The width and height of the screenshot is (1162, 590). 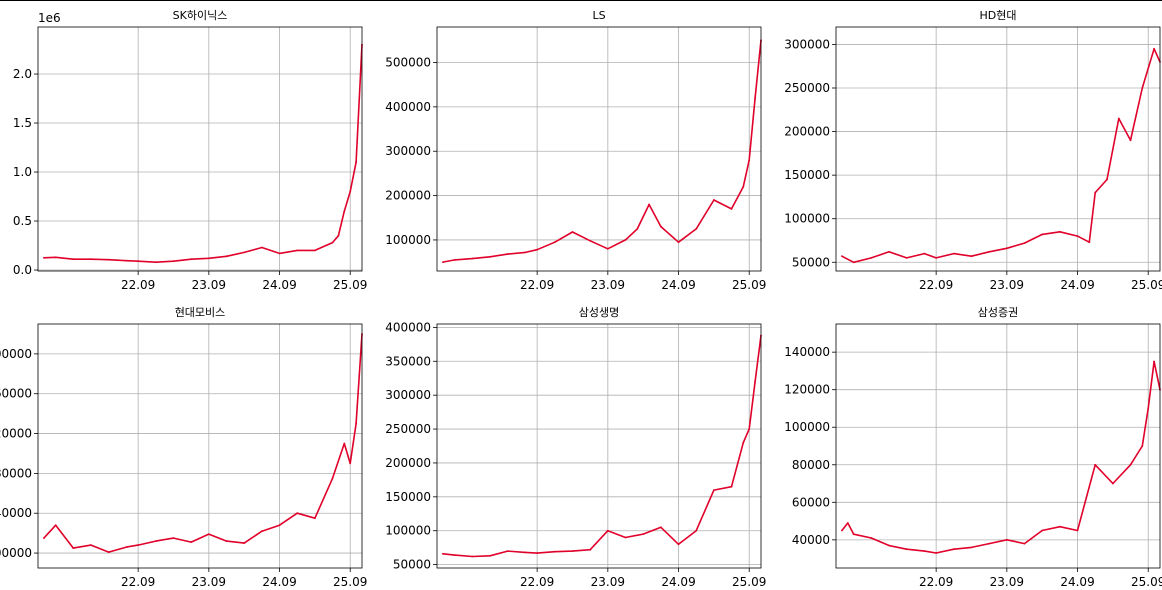 What do you see at coordinates (22, 270) in the screenshot?
I see `y-tick-label: 0.0` at bounding box center [22, 270].